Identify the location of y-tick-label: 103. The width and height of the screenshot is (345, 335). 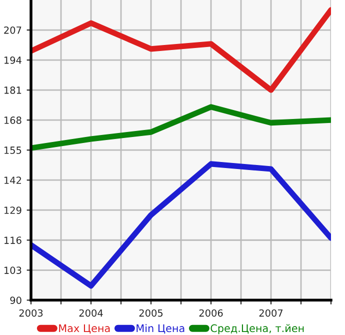
(13, 270).